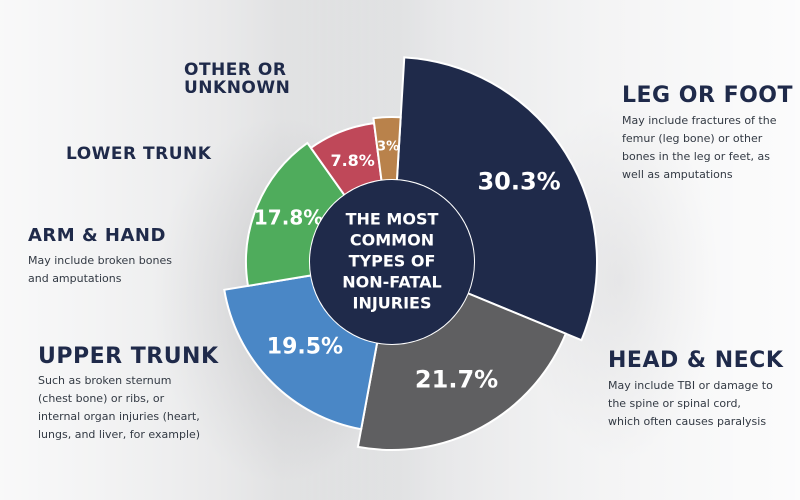 Image resolution: width=800 pixels, height=500 pixels. Describe the element at coordinates (392, 219) in the screenshot. I see `center-title-line: THE MOST` at that location.